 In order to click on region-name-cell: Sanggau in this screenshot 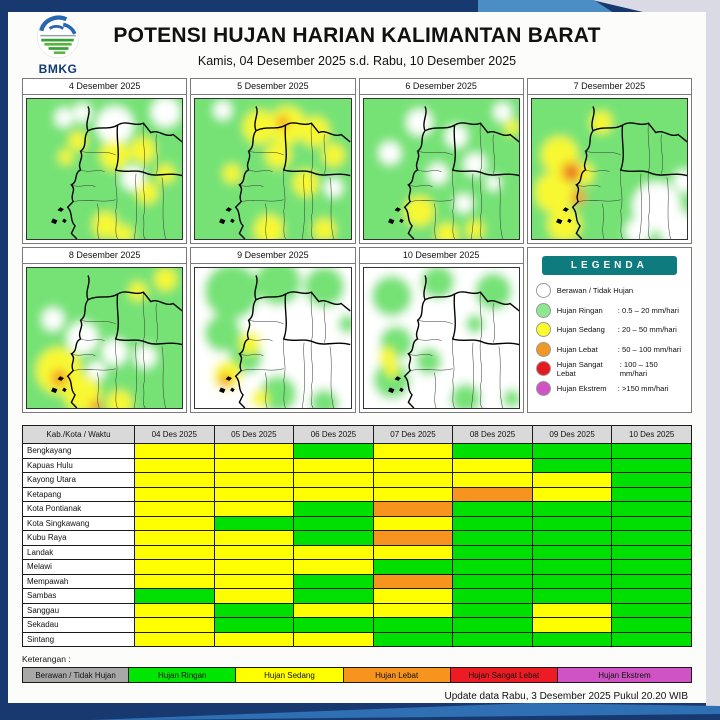, I will do `click(78, 610)`.